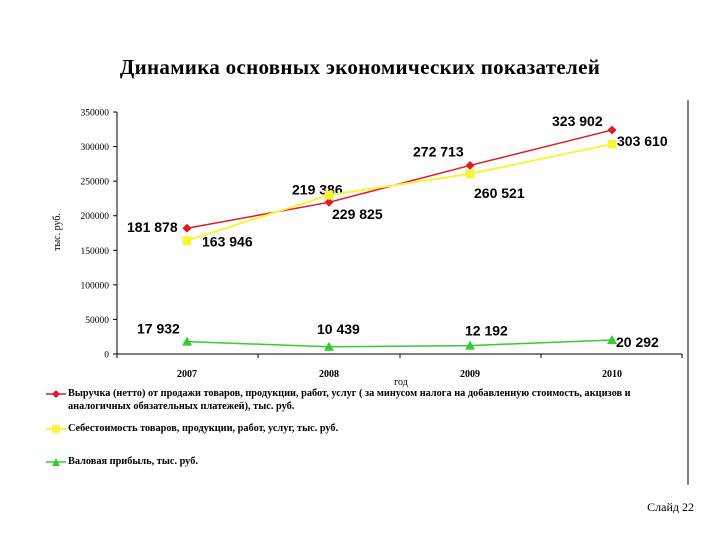 Image resolution: width=720 pixels, height=540 pixels. Describe the element at coordinates (187, 374) in the screenshot. I see `x-tick-label: 2007` at that location.